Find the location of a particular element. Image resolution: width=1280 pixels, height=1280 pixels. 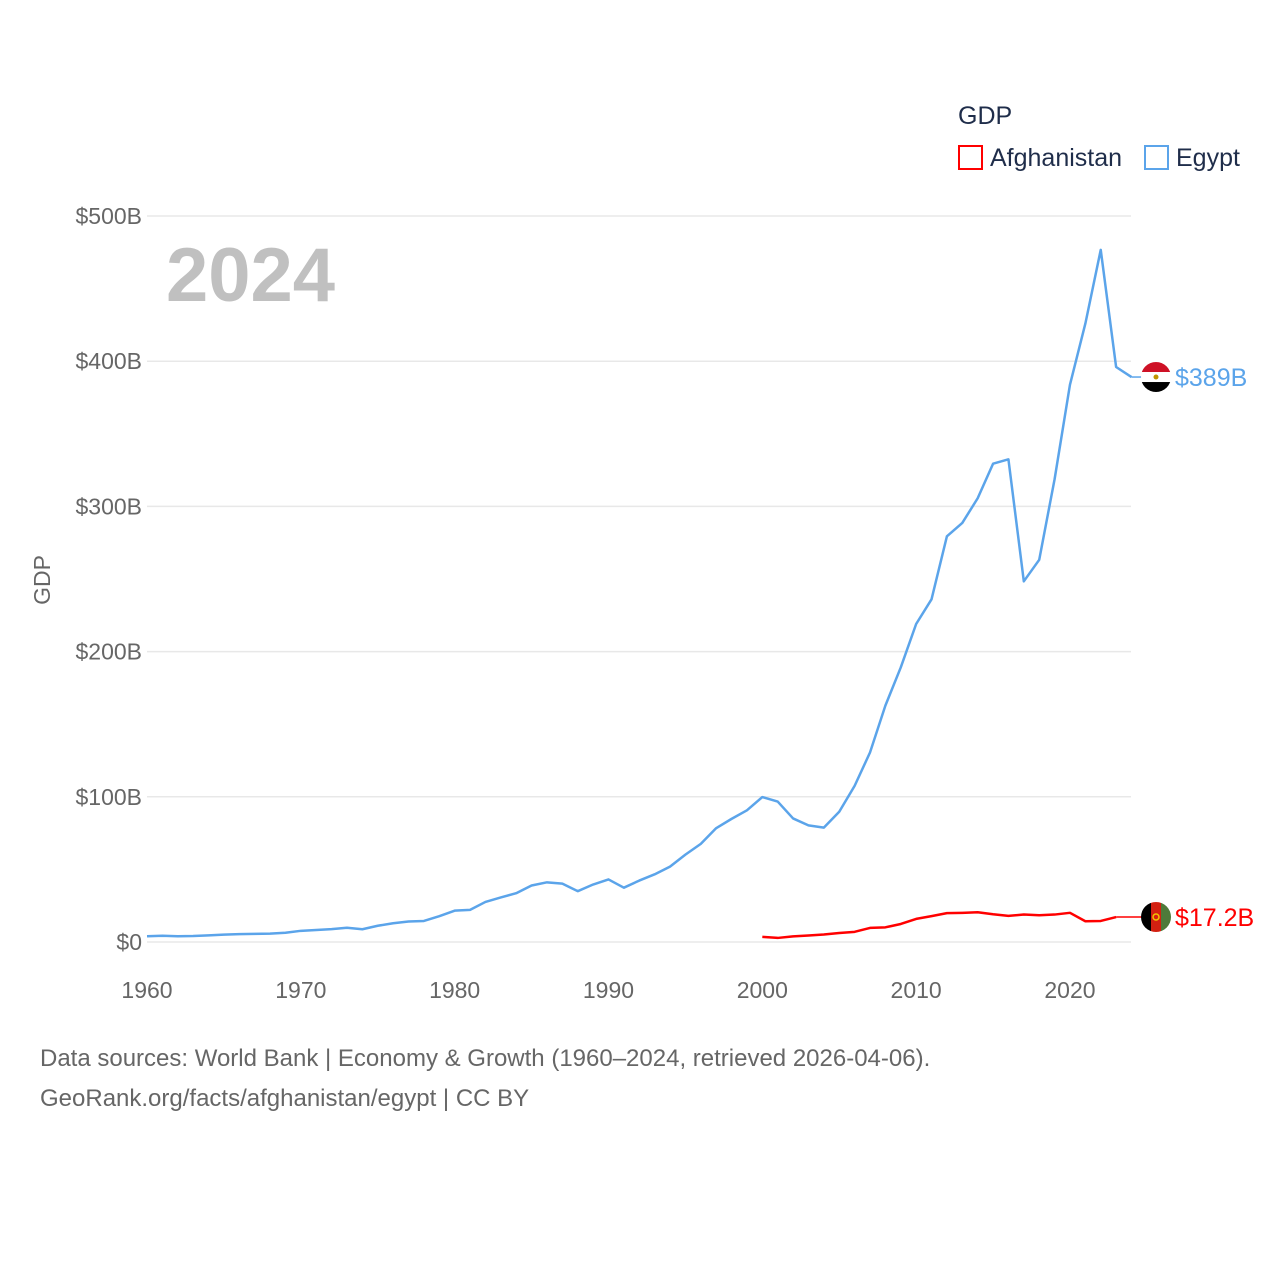

x-tick-label: 1970 is located at coordinates (300, 990).